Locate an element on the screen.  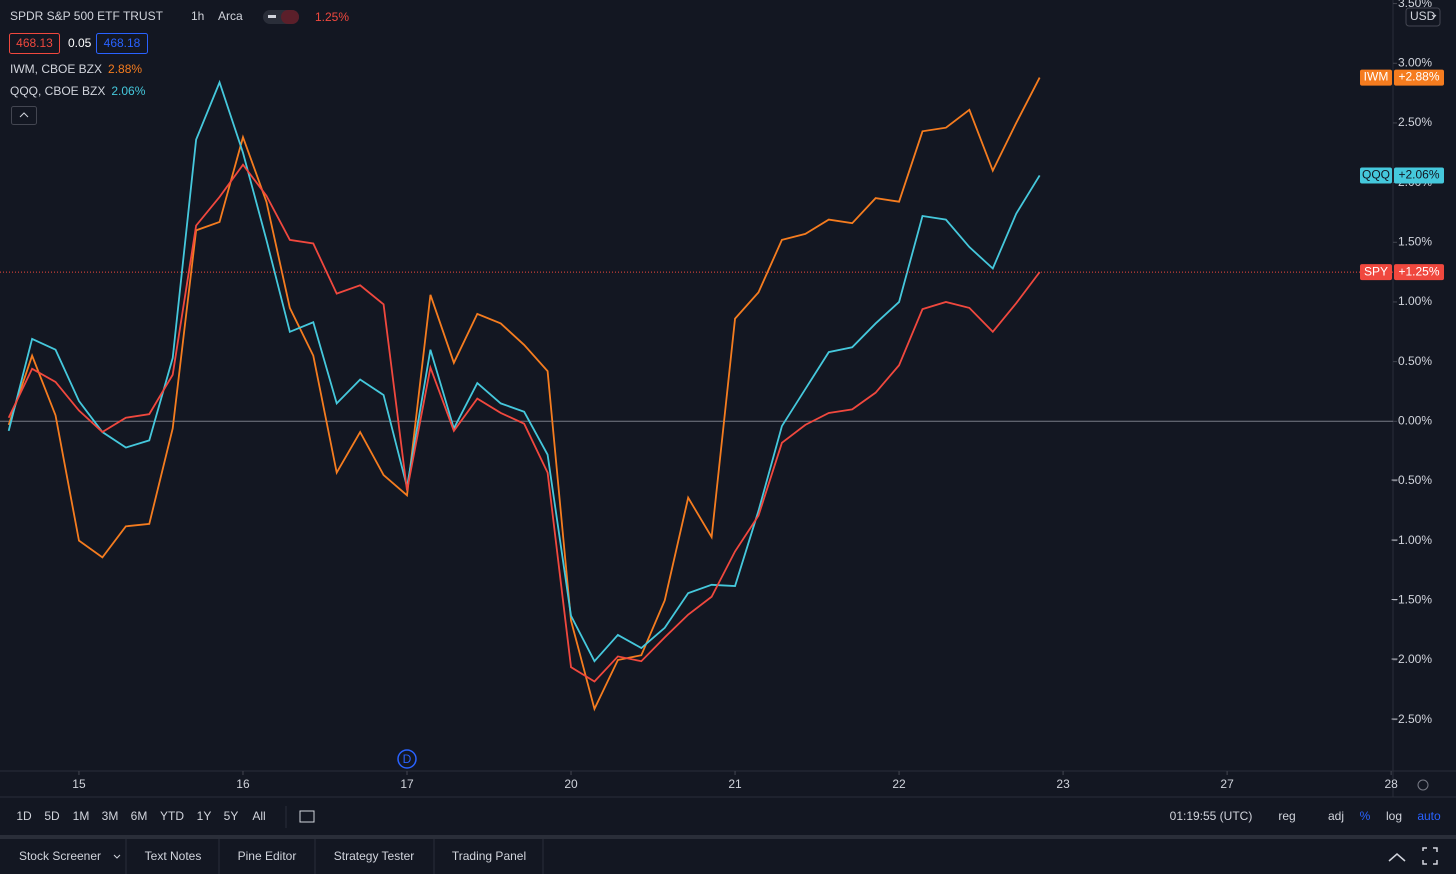
currency-button is located at coordinates (1423, 17).